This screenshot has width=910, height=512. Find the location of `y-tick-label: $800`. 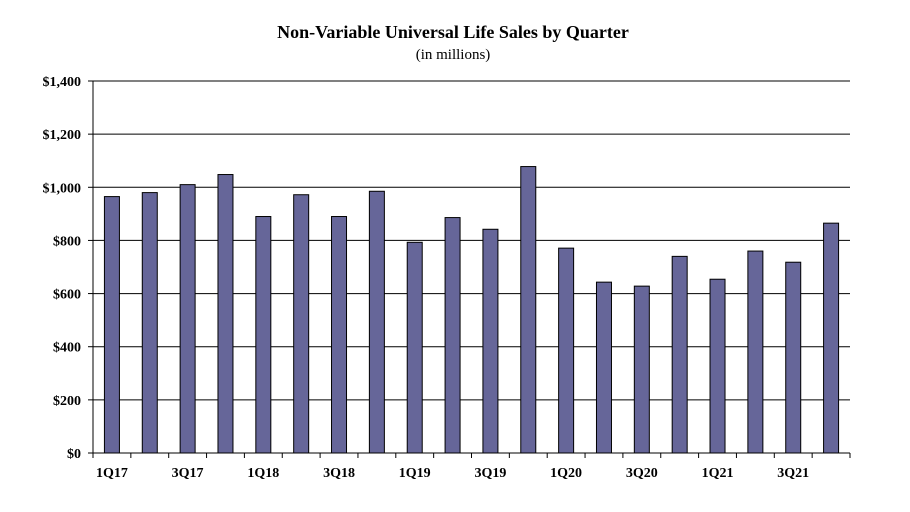

y-tick-label: $800 is located at coordinates (67, 241).